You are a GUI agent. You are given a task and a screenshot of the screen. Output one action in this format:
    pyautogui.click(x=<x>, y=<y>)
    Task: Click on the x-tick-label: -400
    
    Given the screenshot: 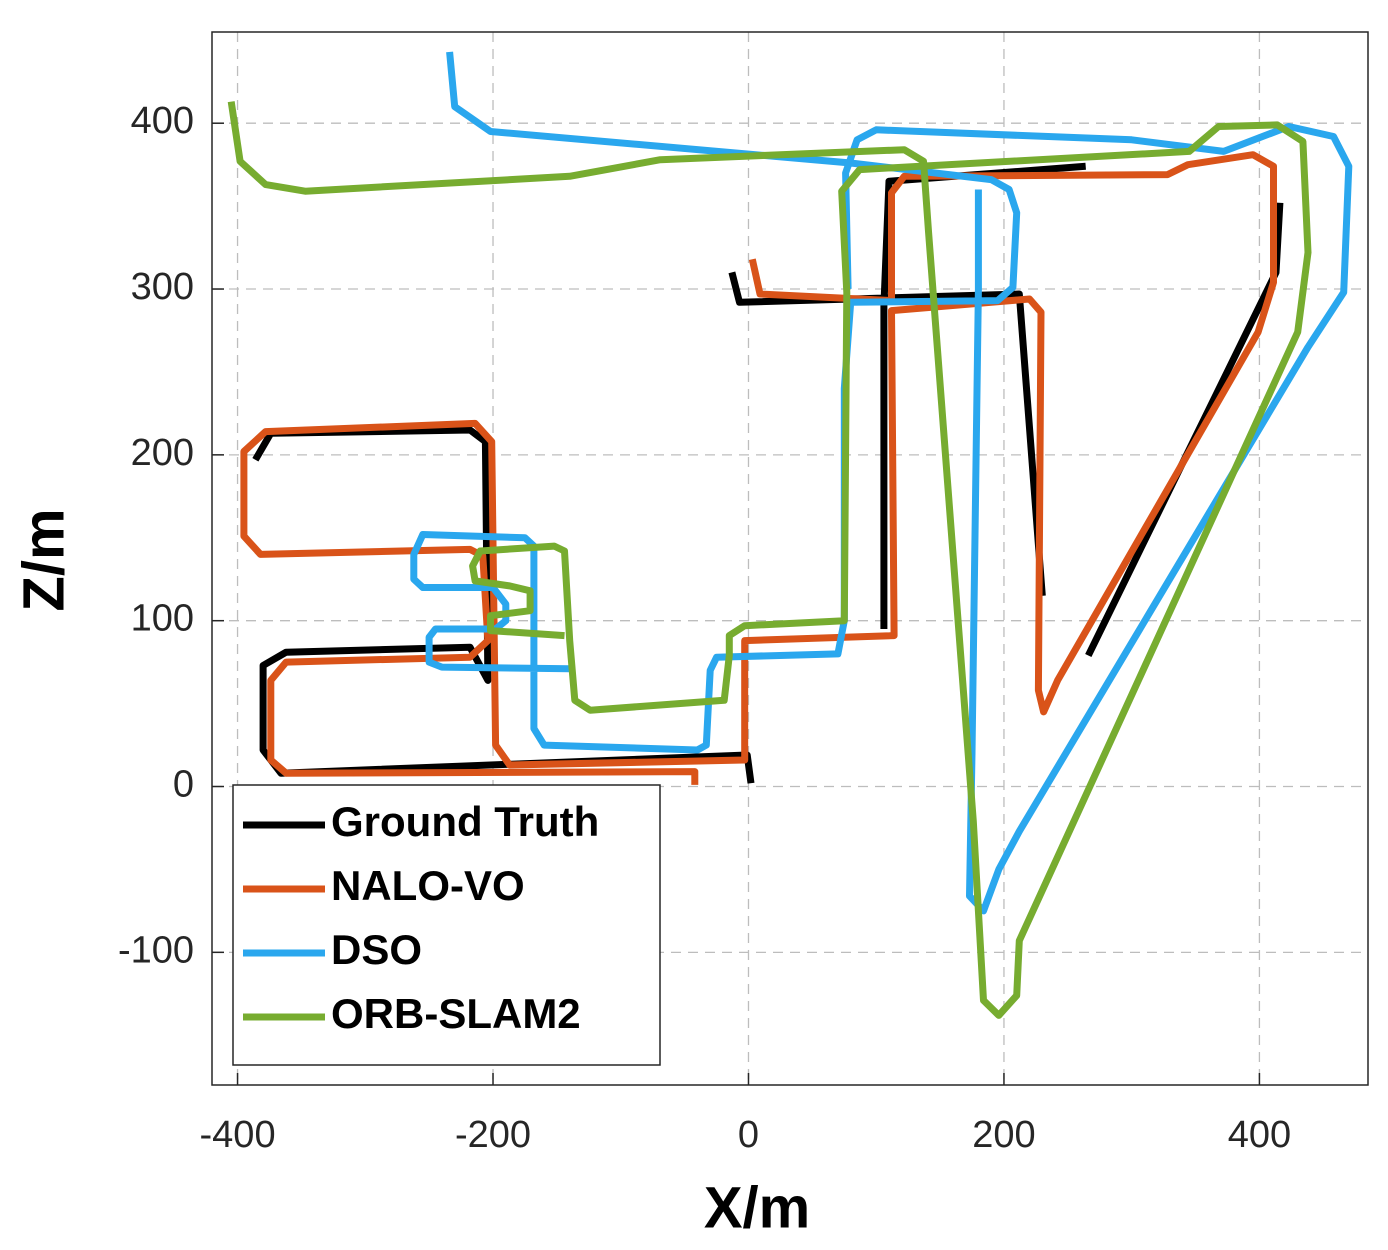 What is the action you would take?
    pyautogui.click(x=238, y=1135)
    